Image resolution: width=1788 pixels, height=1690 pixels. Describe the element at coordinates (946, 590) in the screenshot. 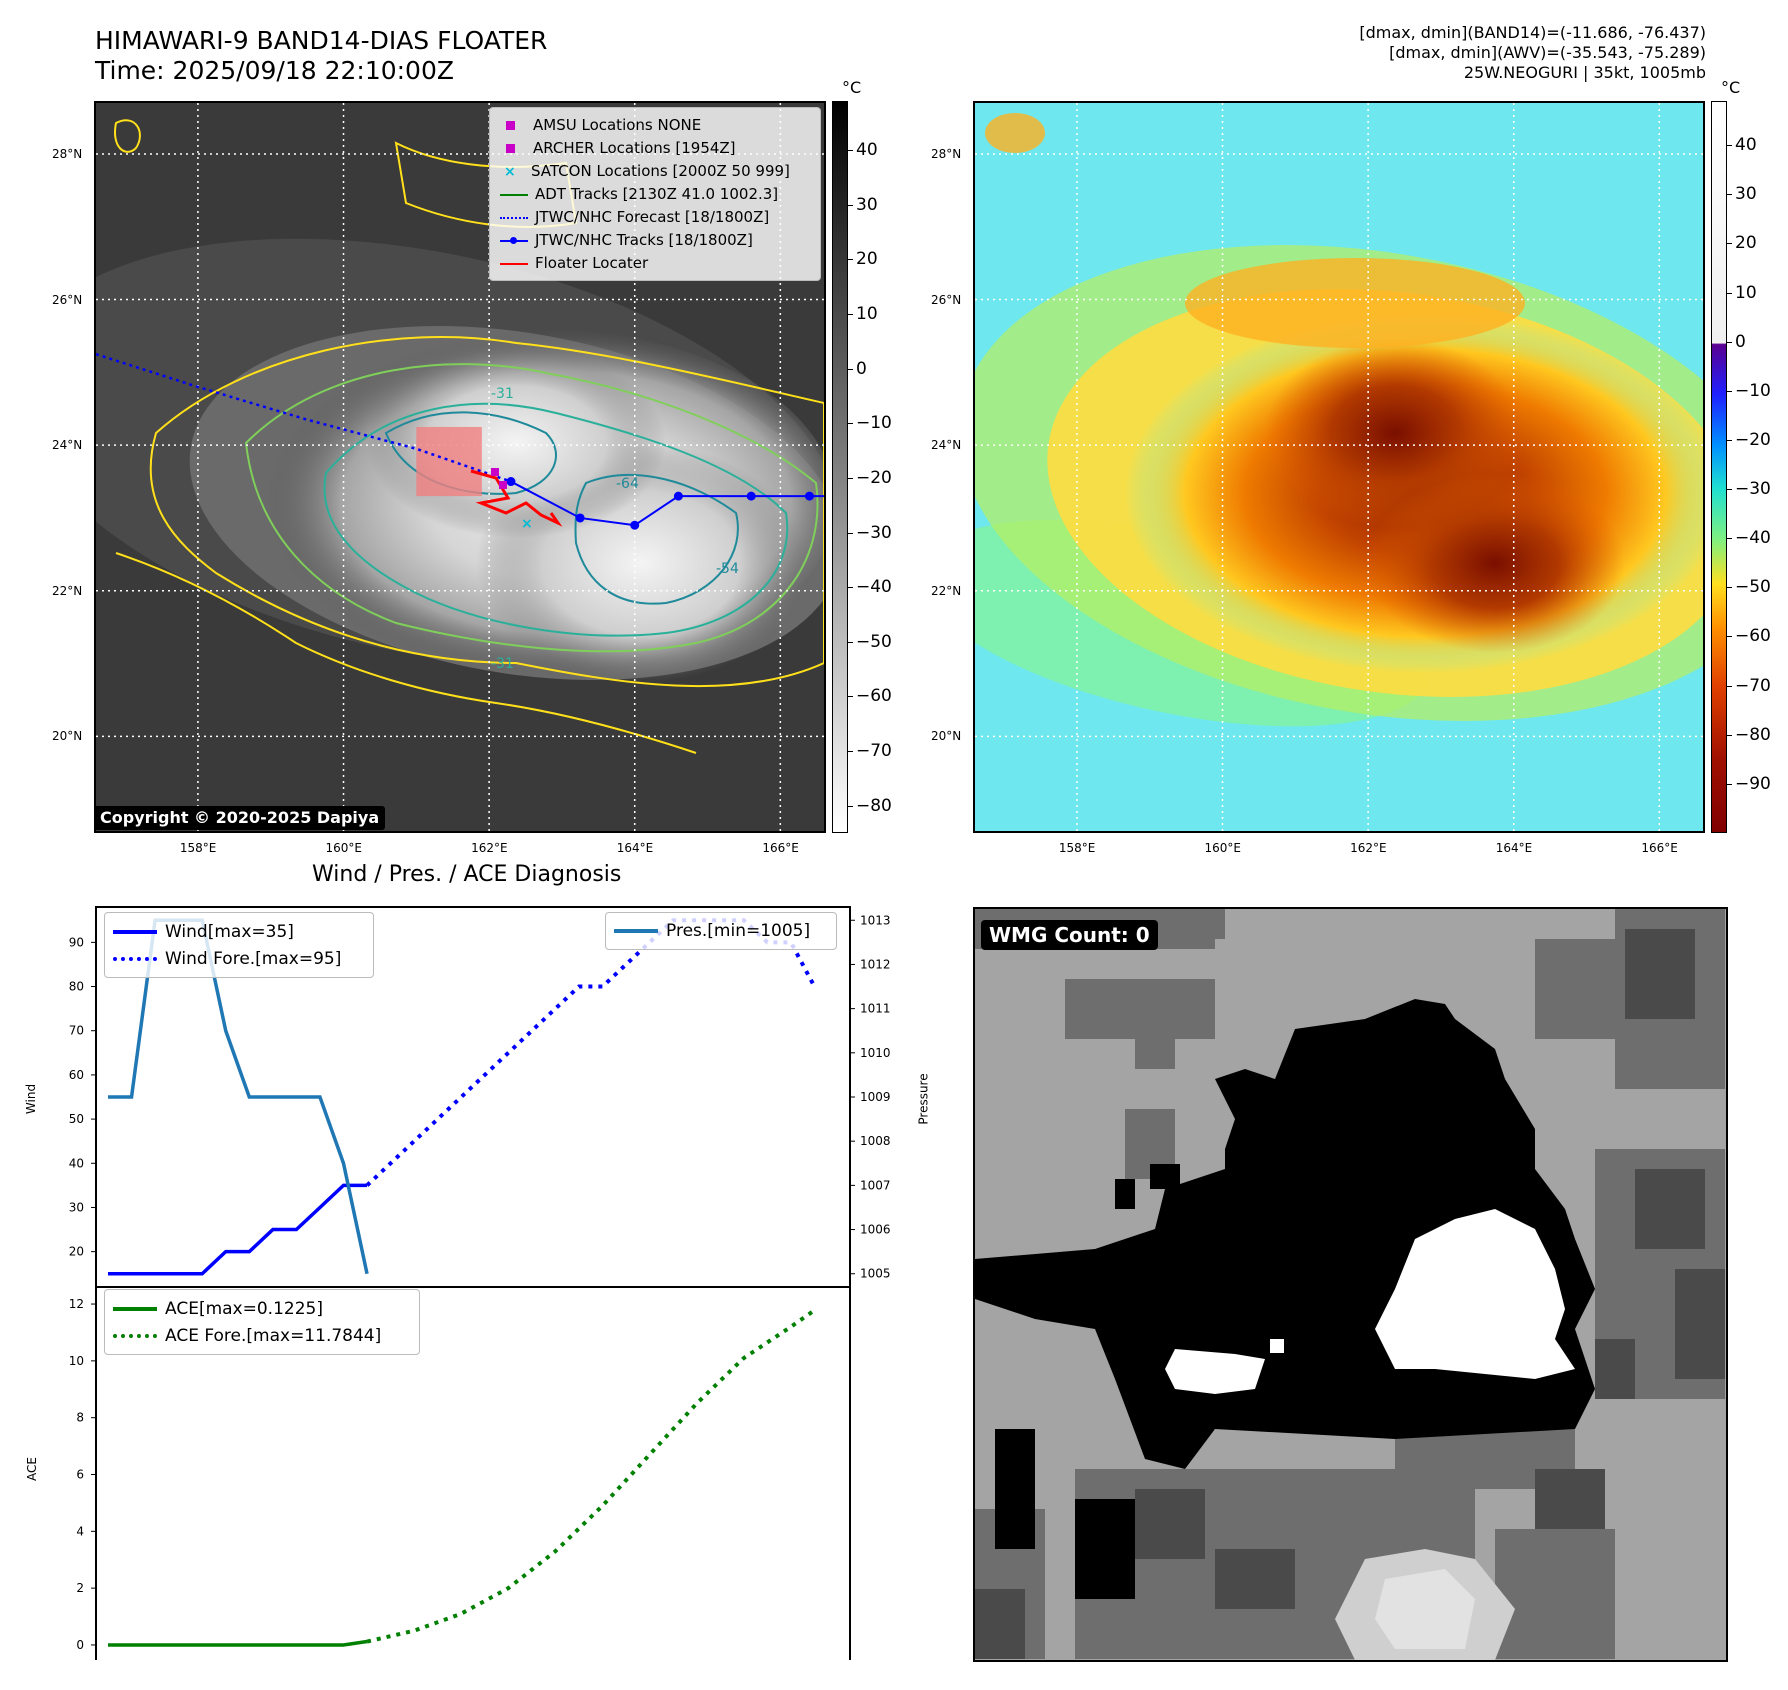

I see `right-map-lat-tick: 22°N` at that location.